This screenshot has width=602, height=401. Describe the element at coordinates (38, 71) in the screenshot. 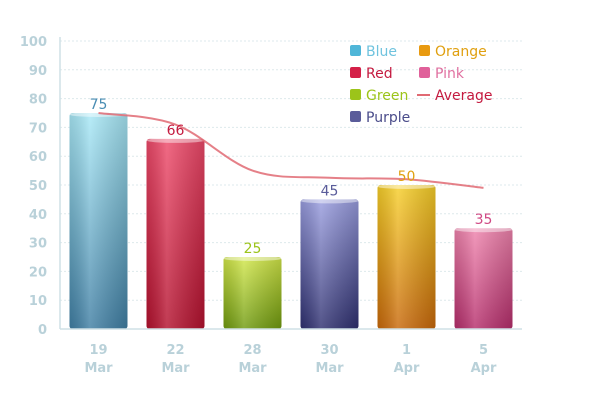

I see `y-tick-label: 90` at that location.